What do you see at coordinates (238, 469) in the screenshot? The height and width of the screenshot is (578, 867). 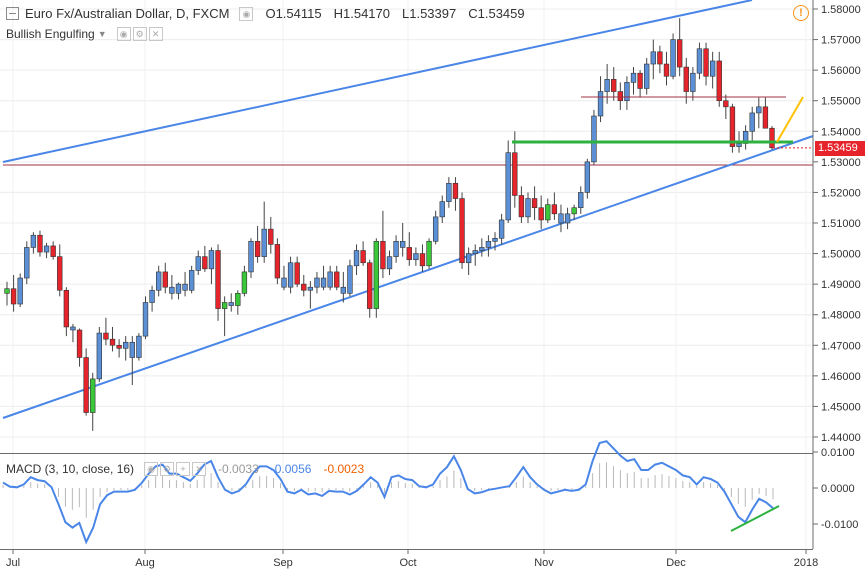 I see `macd-value-1: -0.0033` at bounding box center [238, 469].